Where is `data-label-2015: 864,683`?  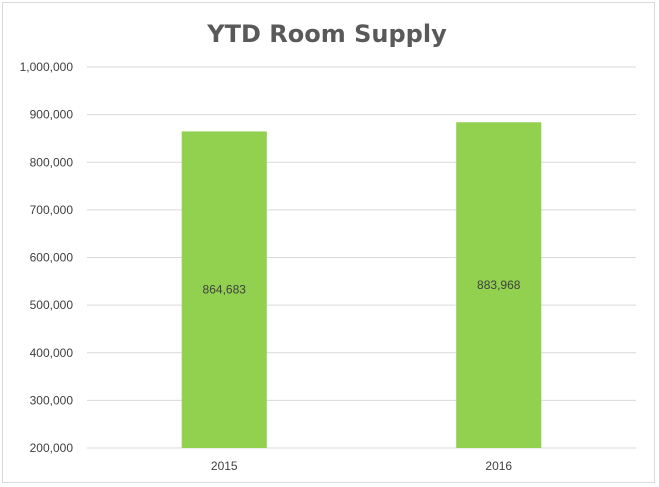 data-label-2015: 864,683 is located at coordinates (225, 290).